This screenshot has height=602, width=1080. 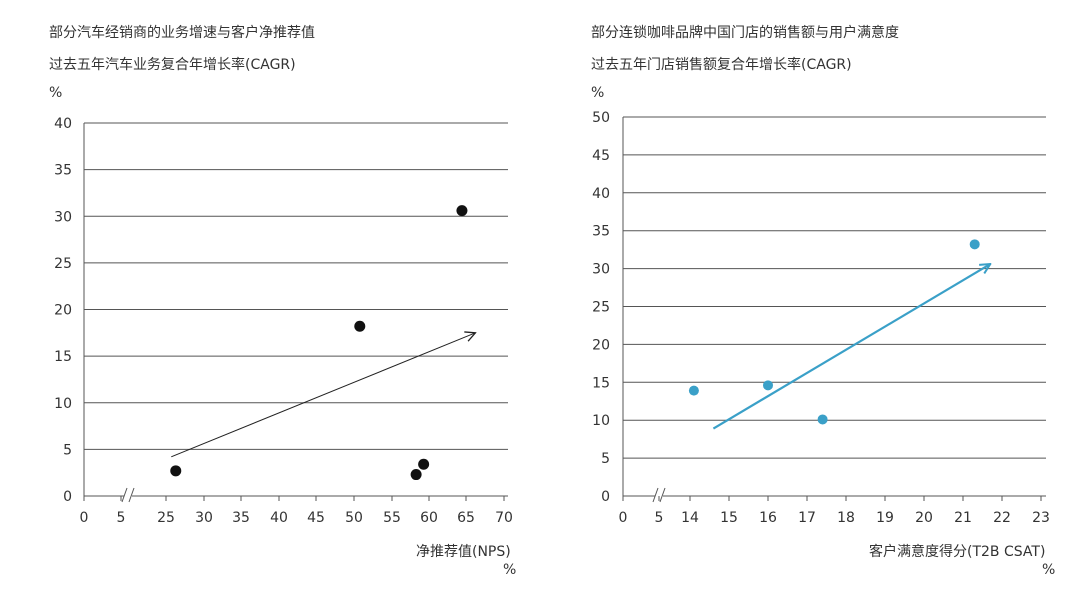 What do you see at coordinates (745, 33) in the screenshot?
I see `chart-title: 部分连锁咖啡品牌中国门店的销售额与用户满意度` at bounding box center [745, 33].